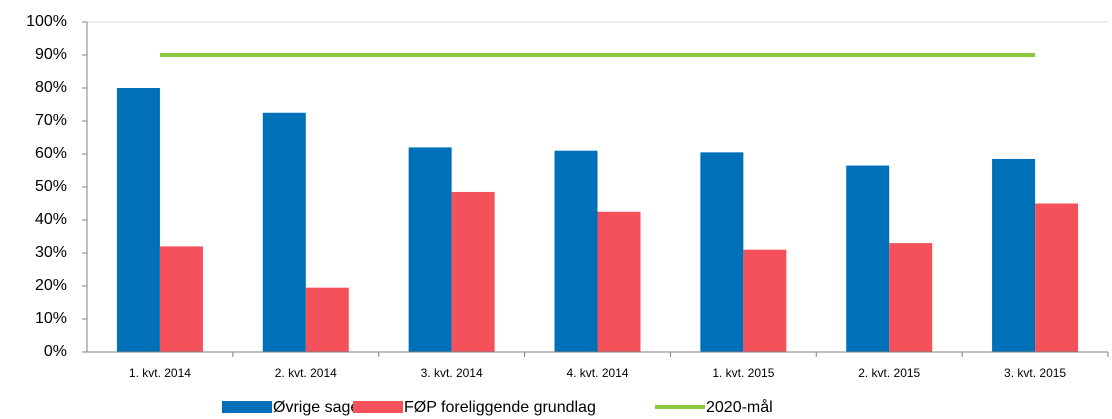  I want to click on y-tick-label: 0%, so click(55, 351).